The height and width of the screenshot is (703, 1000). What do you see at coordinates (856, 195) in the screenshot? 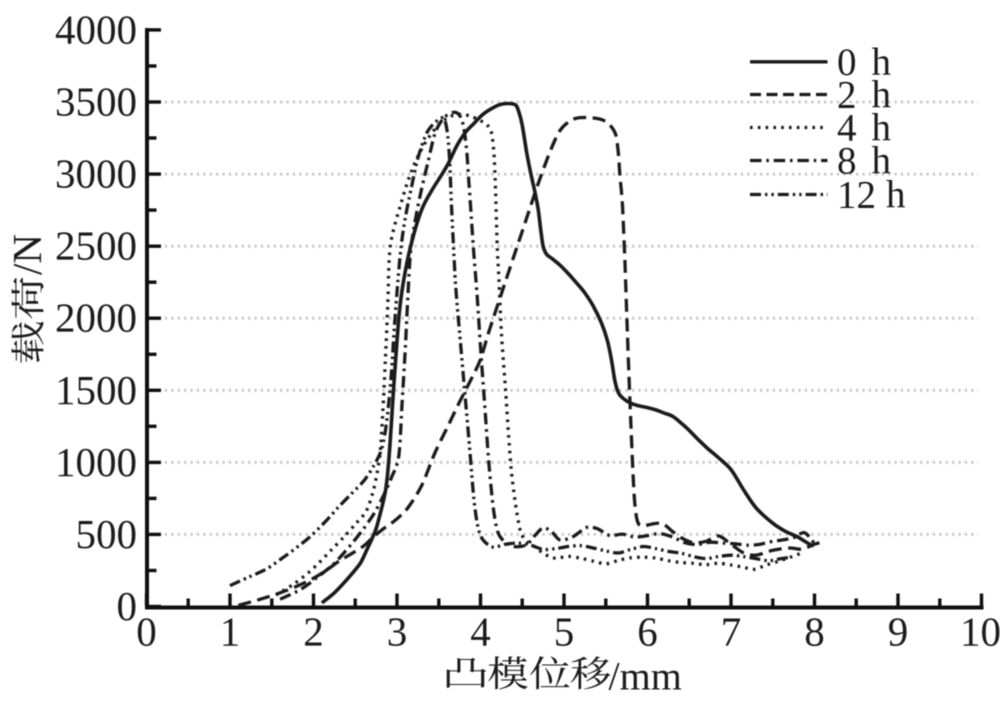
I see `svg-text: 12` at bounding box center [856, 195].